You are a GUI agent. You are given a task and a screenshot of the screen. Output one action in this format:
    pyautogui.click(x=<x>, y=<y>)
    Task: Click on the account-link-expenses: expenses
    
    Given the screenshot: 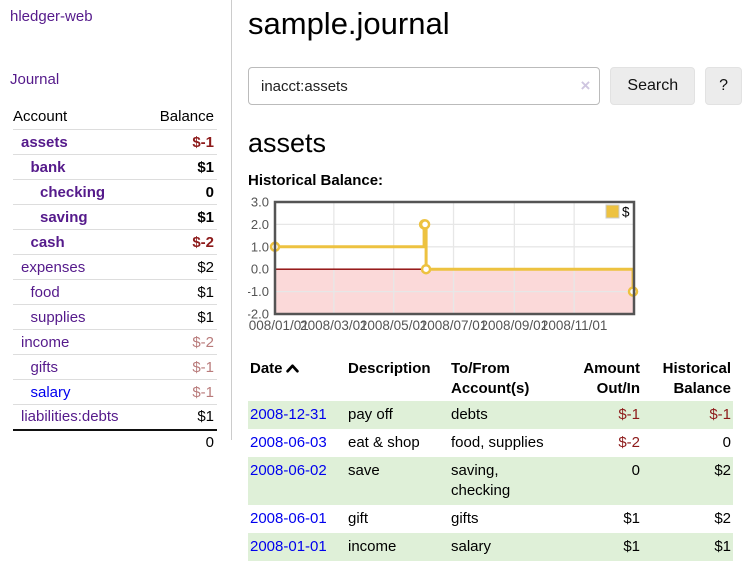 What is the action you would take?
    pyautogui.click(x=53, y=267)
    